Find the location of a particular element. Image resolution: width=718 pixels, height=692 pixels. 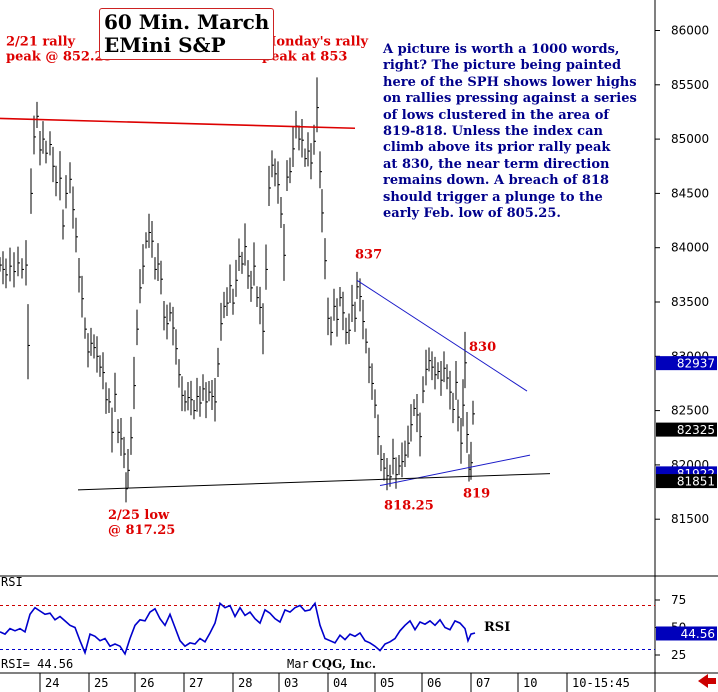

commentary-line: remains down. A breach of 818 is located at coordinates (496, 181).